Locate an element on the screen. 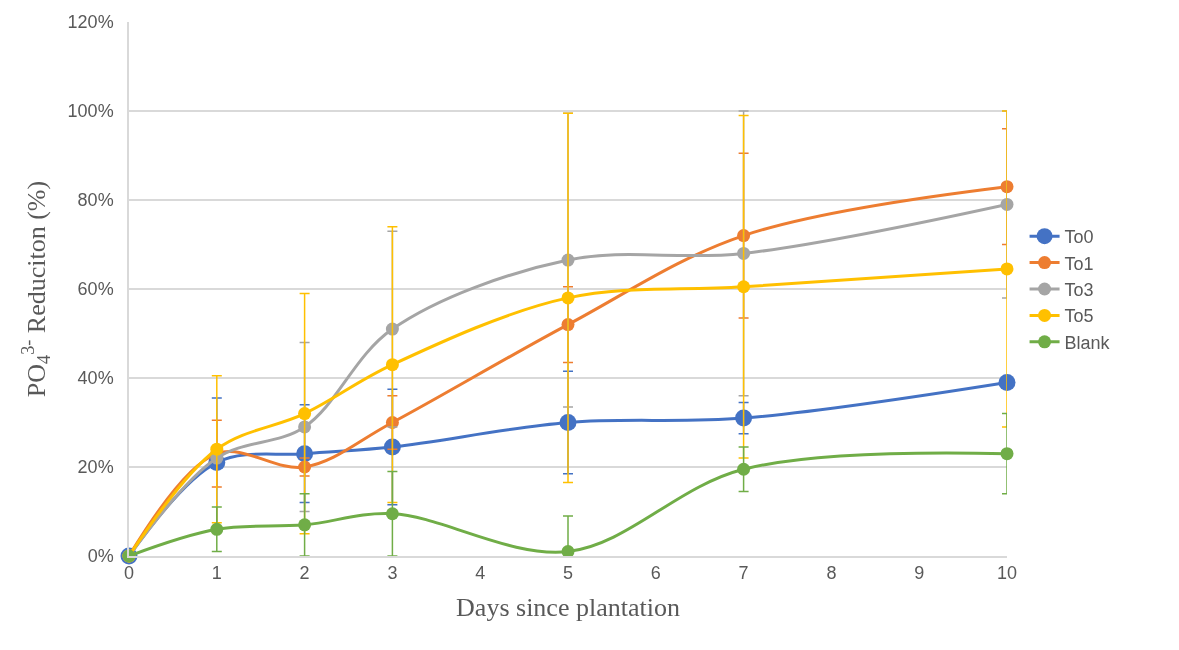  x-axis-title: Days since plantation is located at coordinates (568, 607).